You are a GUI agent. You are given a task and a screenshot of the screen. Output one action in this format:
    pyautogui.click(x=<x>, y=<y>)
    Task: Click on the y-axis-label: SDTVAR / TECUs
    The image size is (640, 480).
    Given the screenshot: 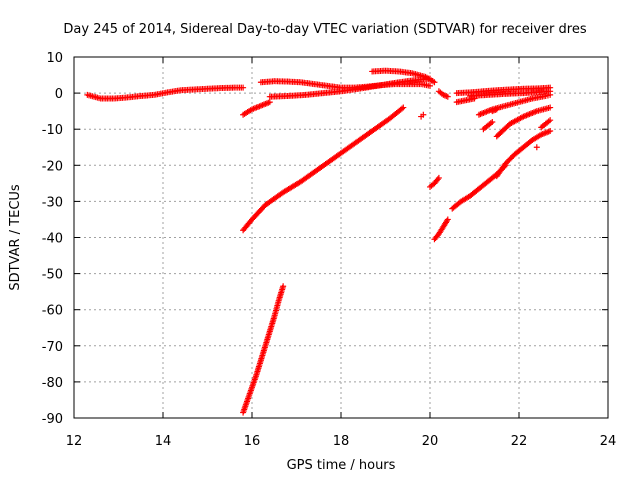 What is the action you would take?
    pyautogui.click(x=15, y=237)
    